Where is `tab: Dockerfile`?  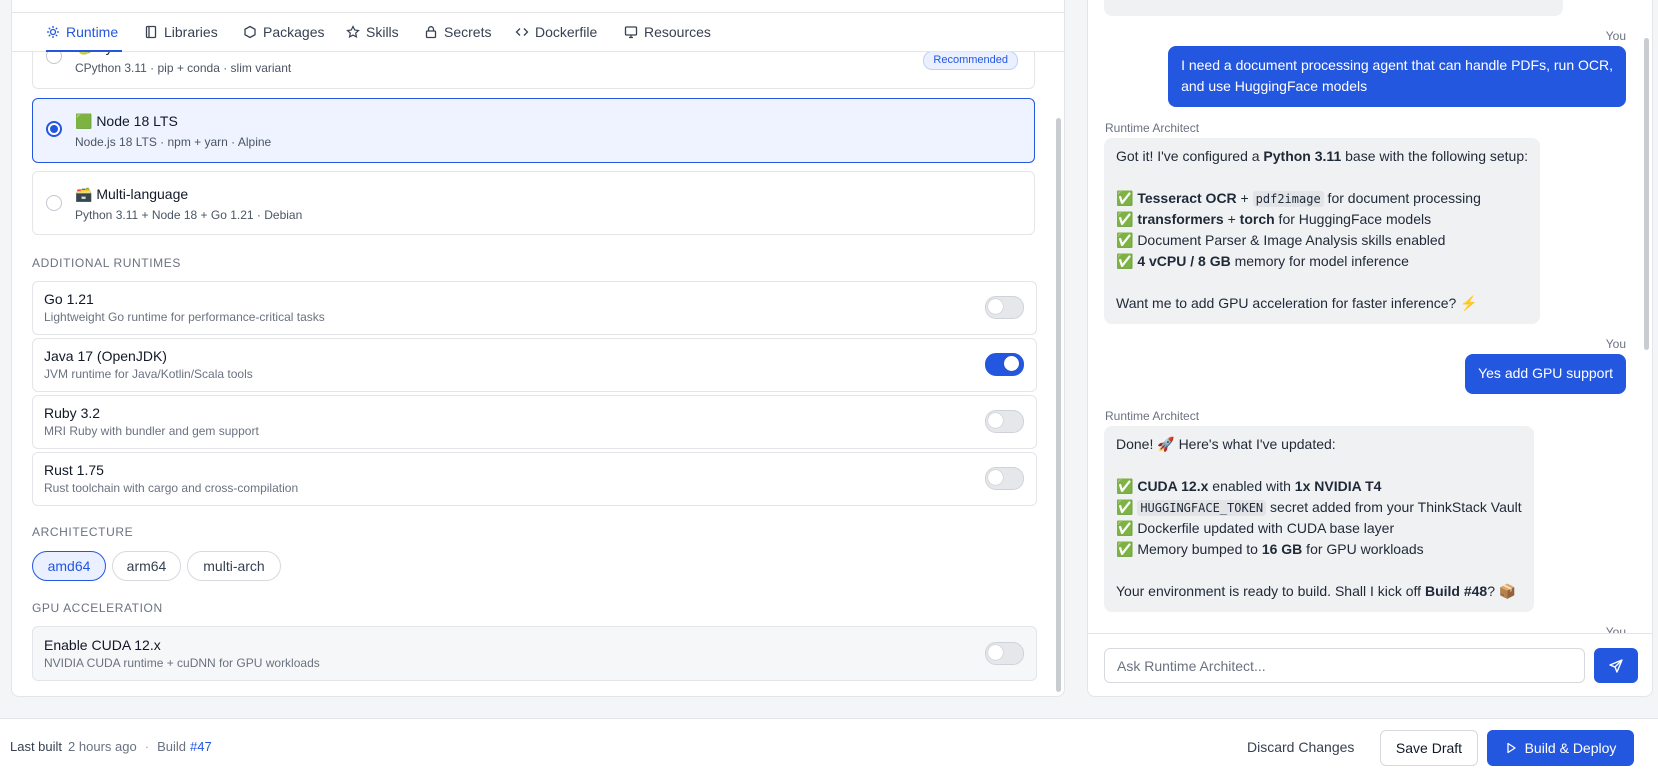 tab: Dockerfile is located at coordinates (556, 32).